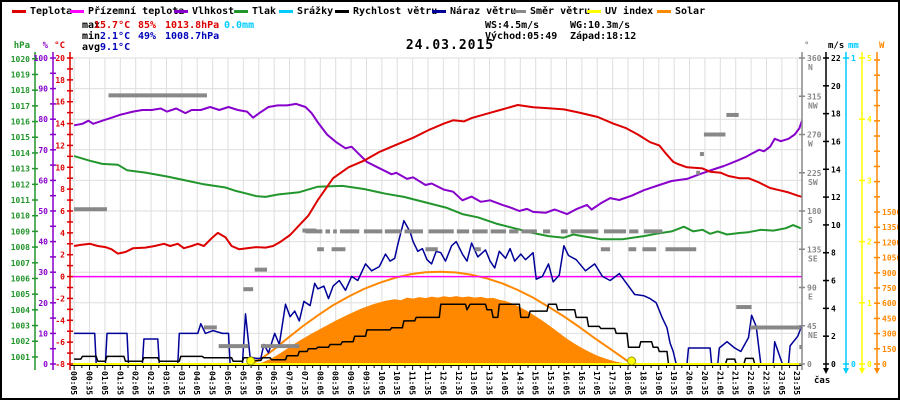 The image size is (900, 400). I want to click on time-tick-label: 02:35, so click(150, 383).